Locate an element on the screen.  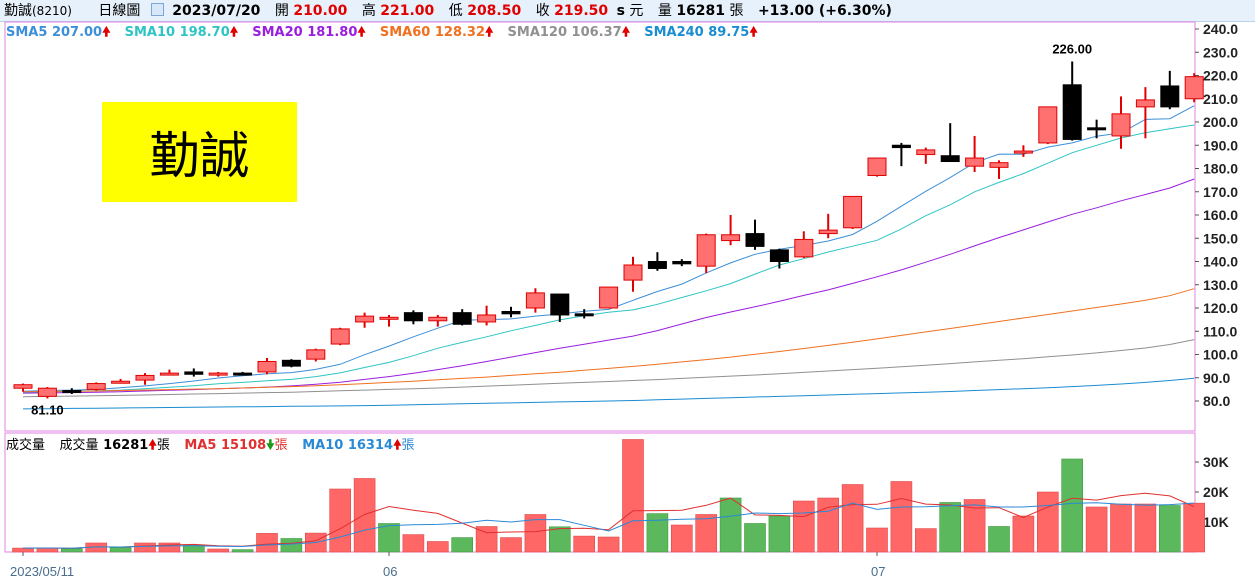
volume-legend-value: 16281 is located at coordinates (126, 445).